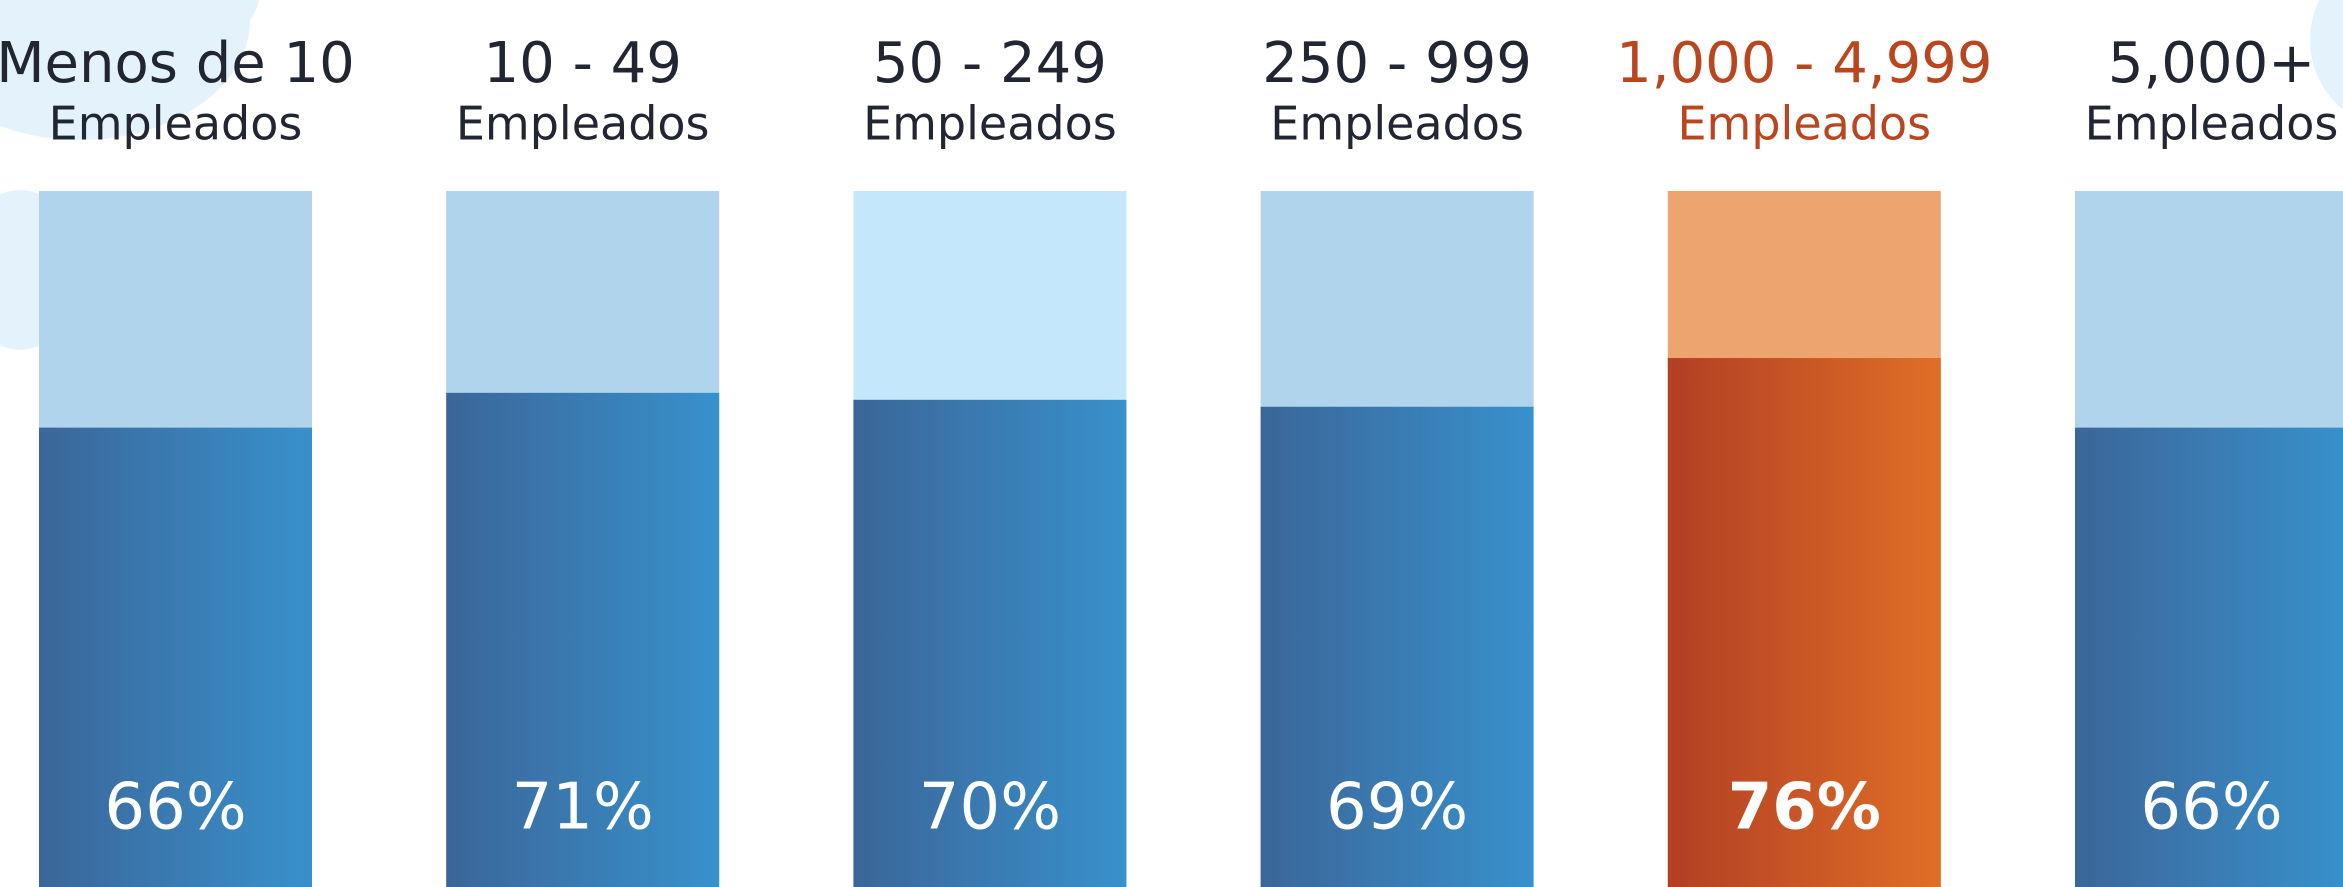  What do you see at coordinates (2211, 63) in the screenshot?
I see `category-label: 5,000+` at bounding box center [2211, 63].